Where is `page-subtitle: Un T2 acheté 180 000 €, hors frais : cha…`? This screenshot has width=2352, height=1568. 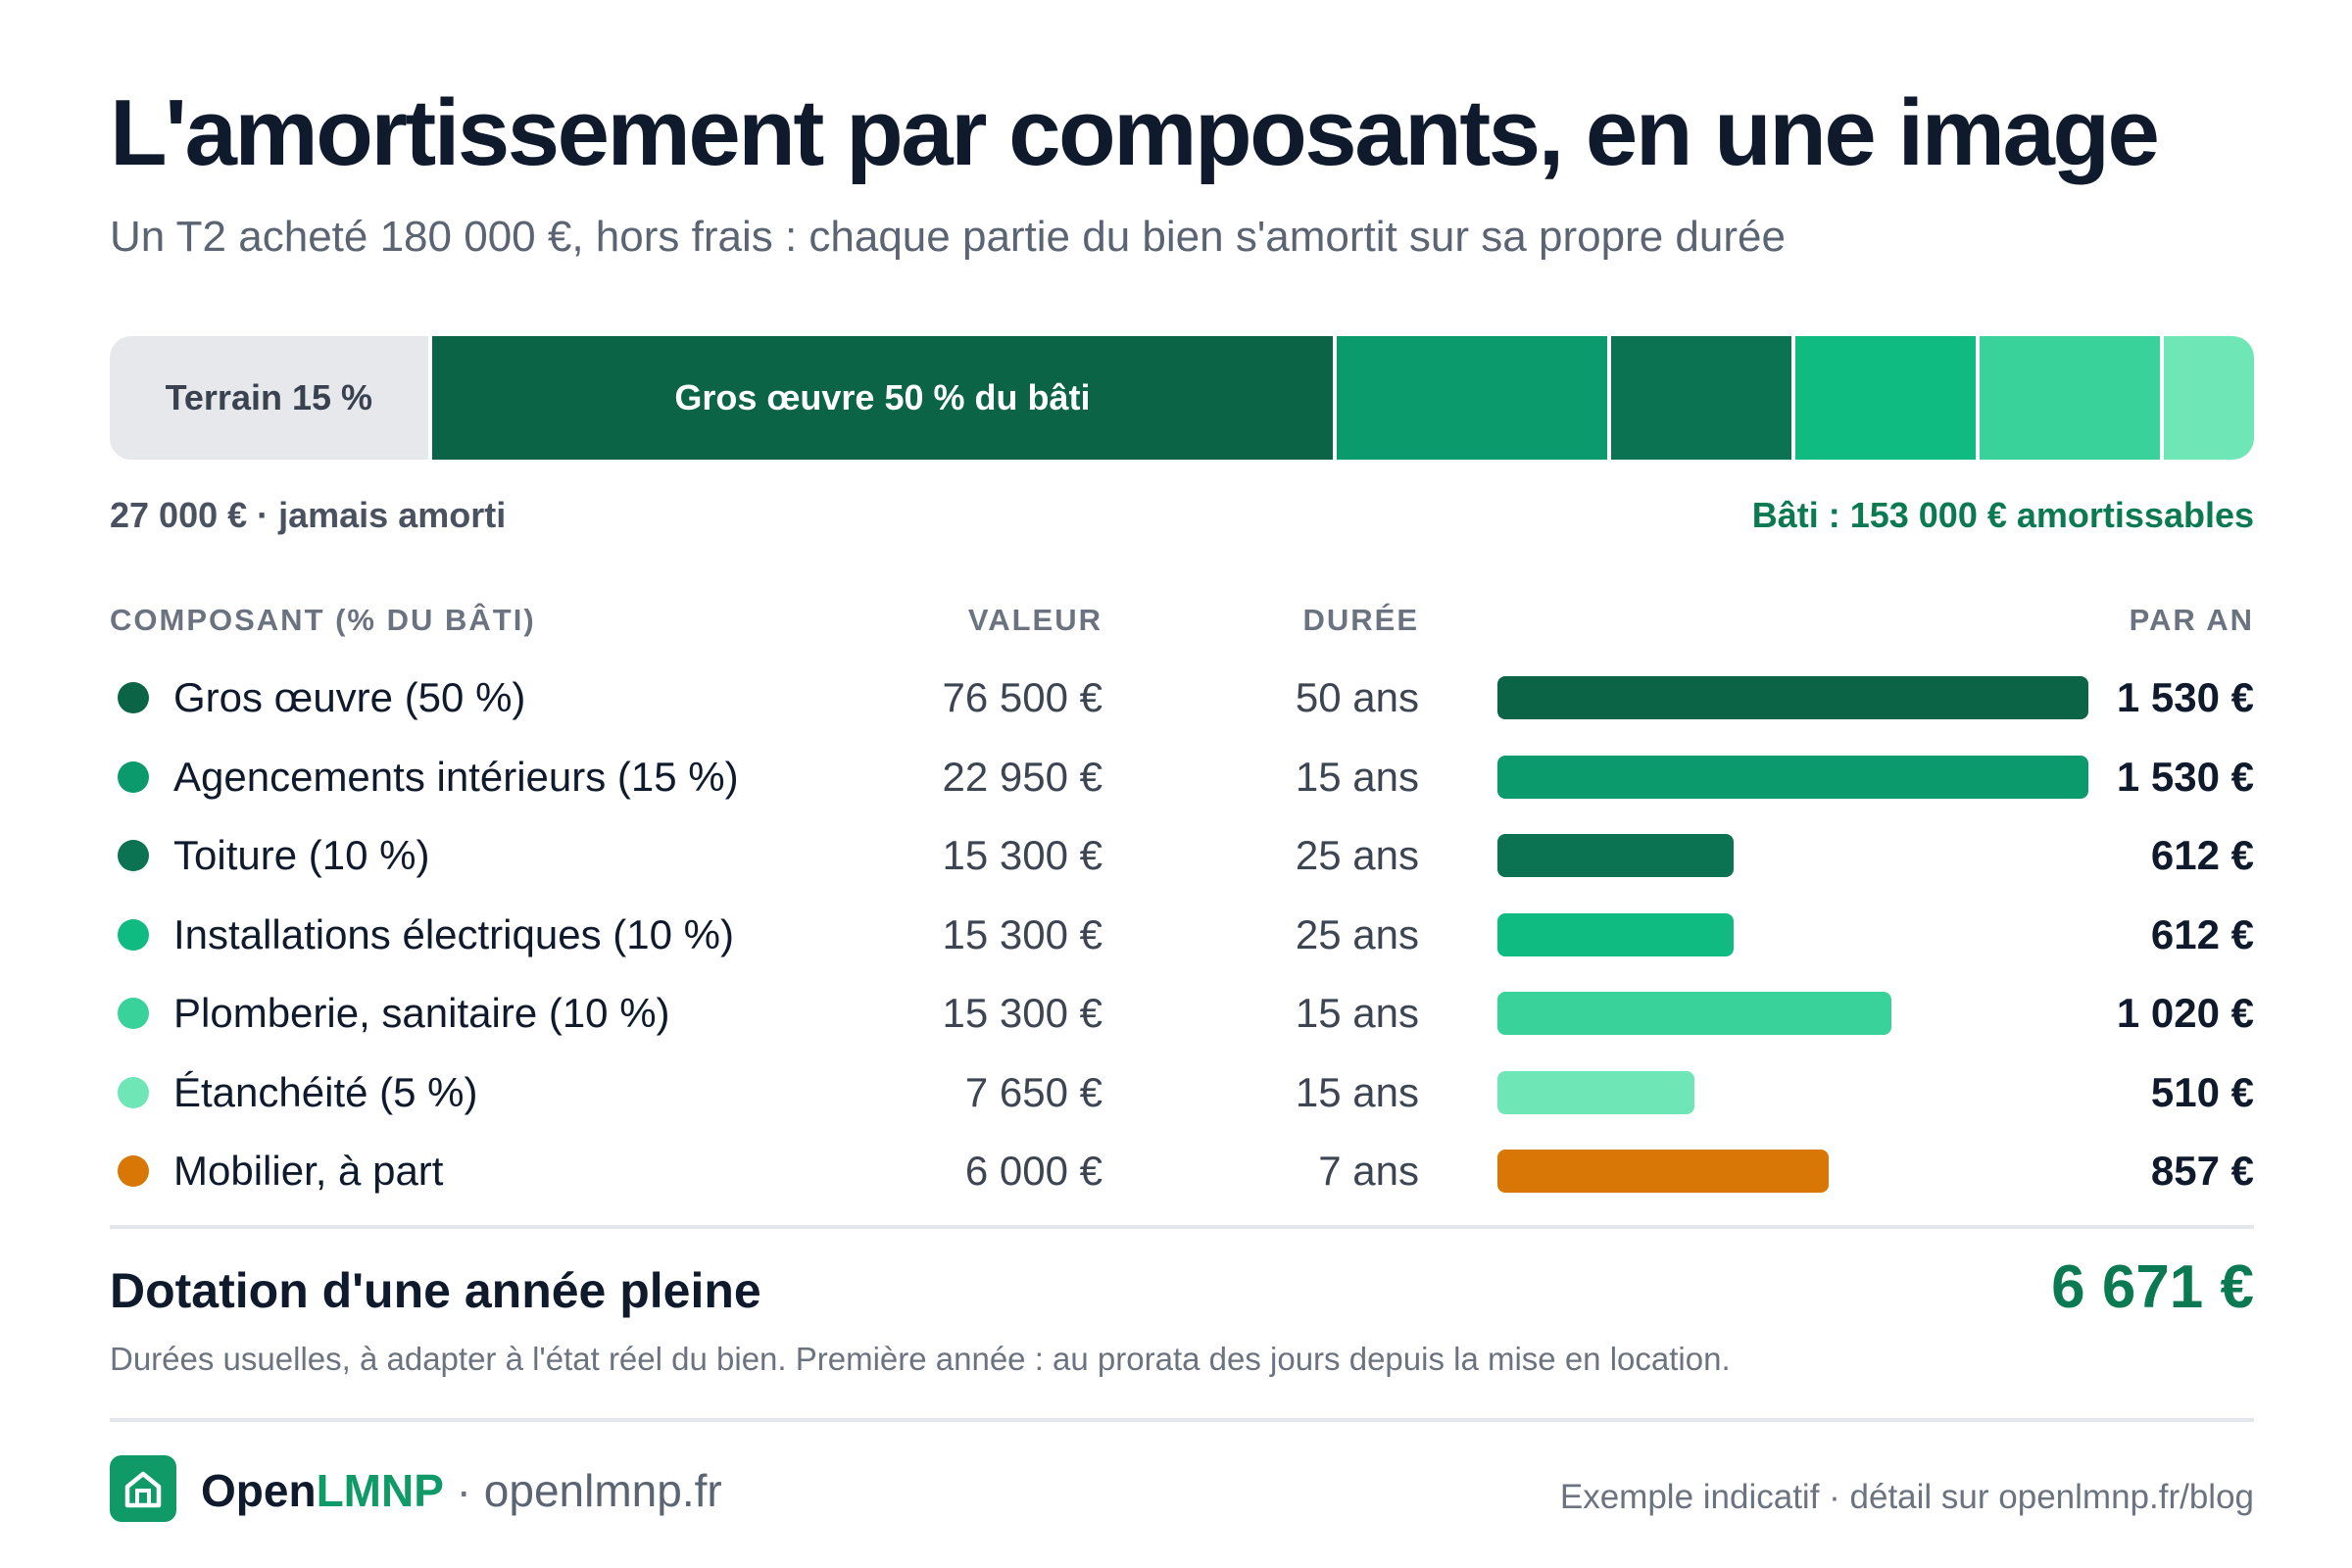
page-subtitle: Un T2 acheté 180 000 €, hors frais : cha… is located at coordinates (948, 237).